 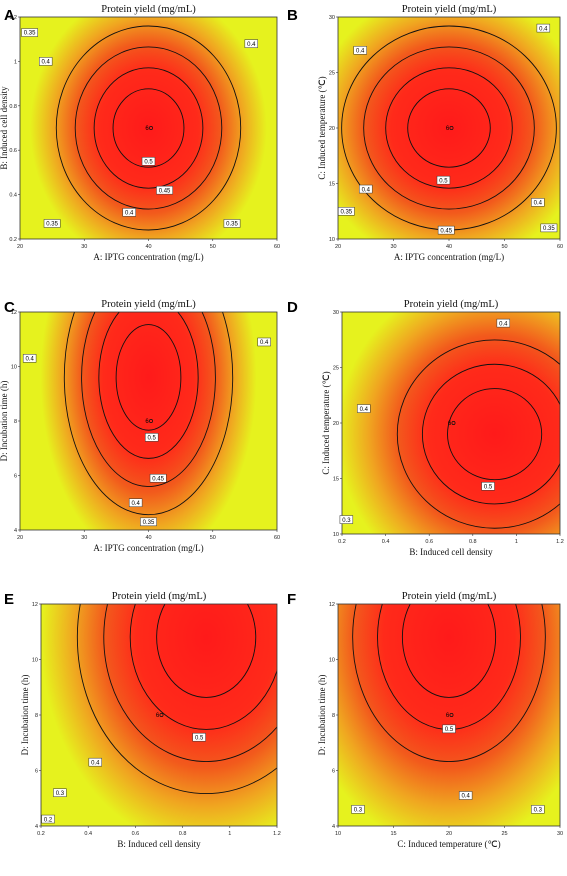 What do you see at coordinates (336, 369) in the screenshot?
I see `y-tick-label: 25` at bounding box center [336, 369].